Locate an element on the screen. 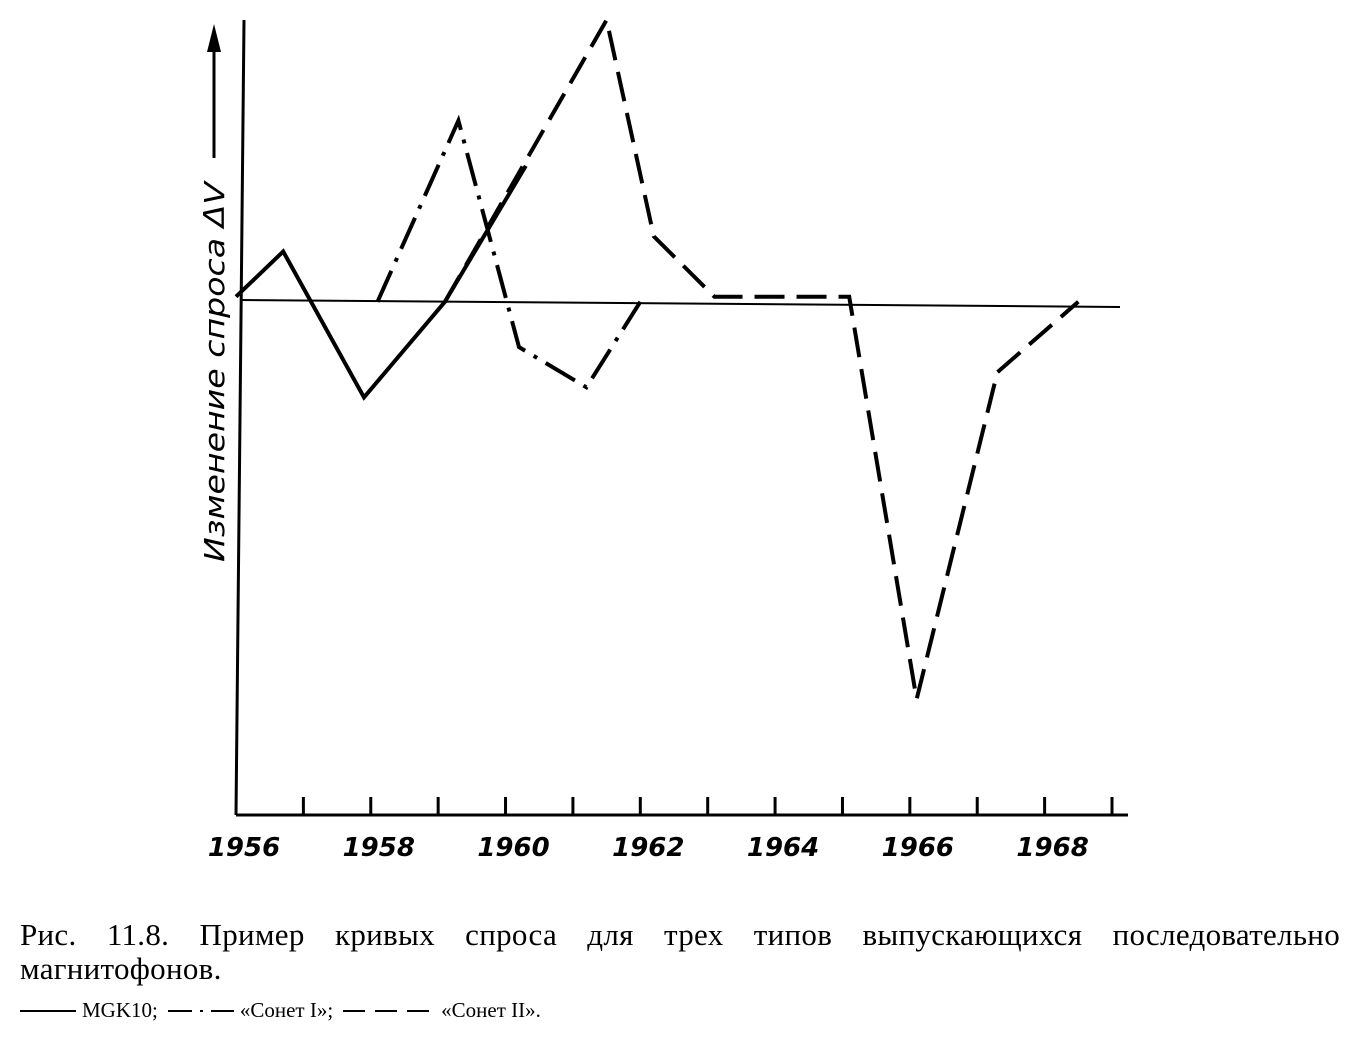  x-tick-label: 1956 is located at coordinates (244, 848).